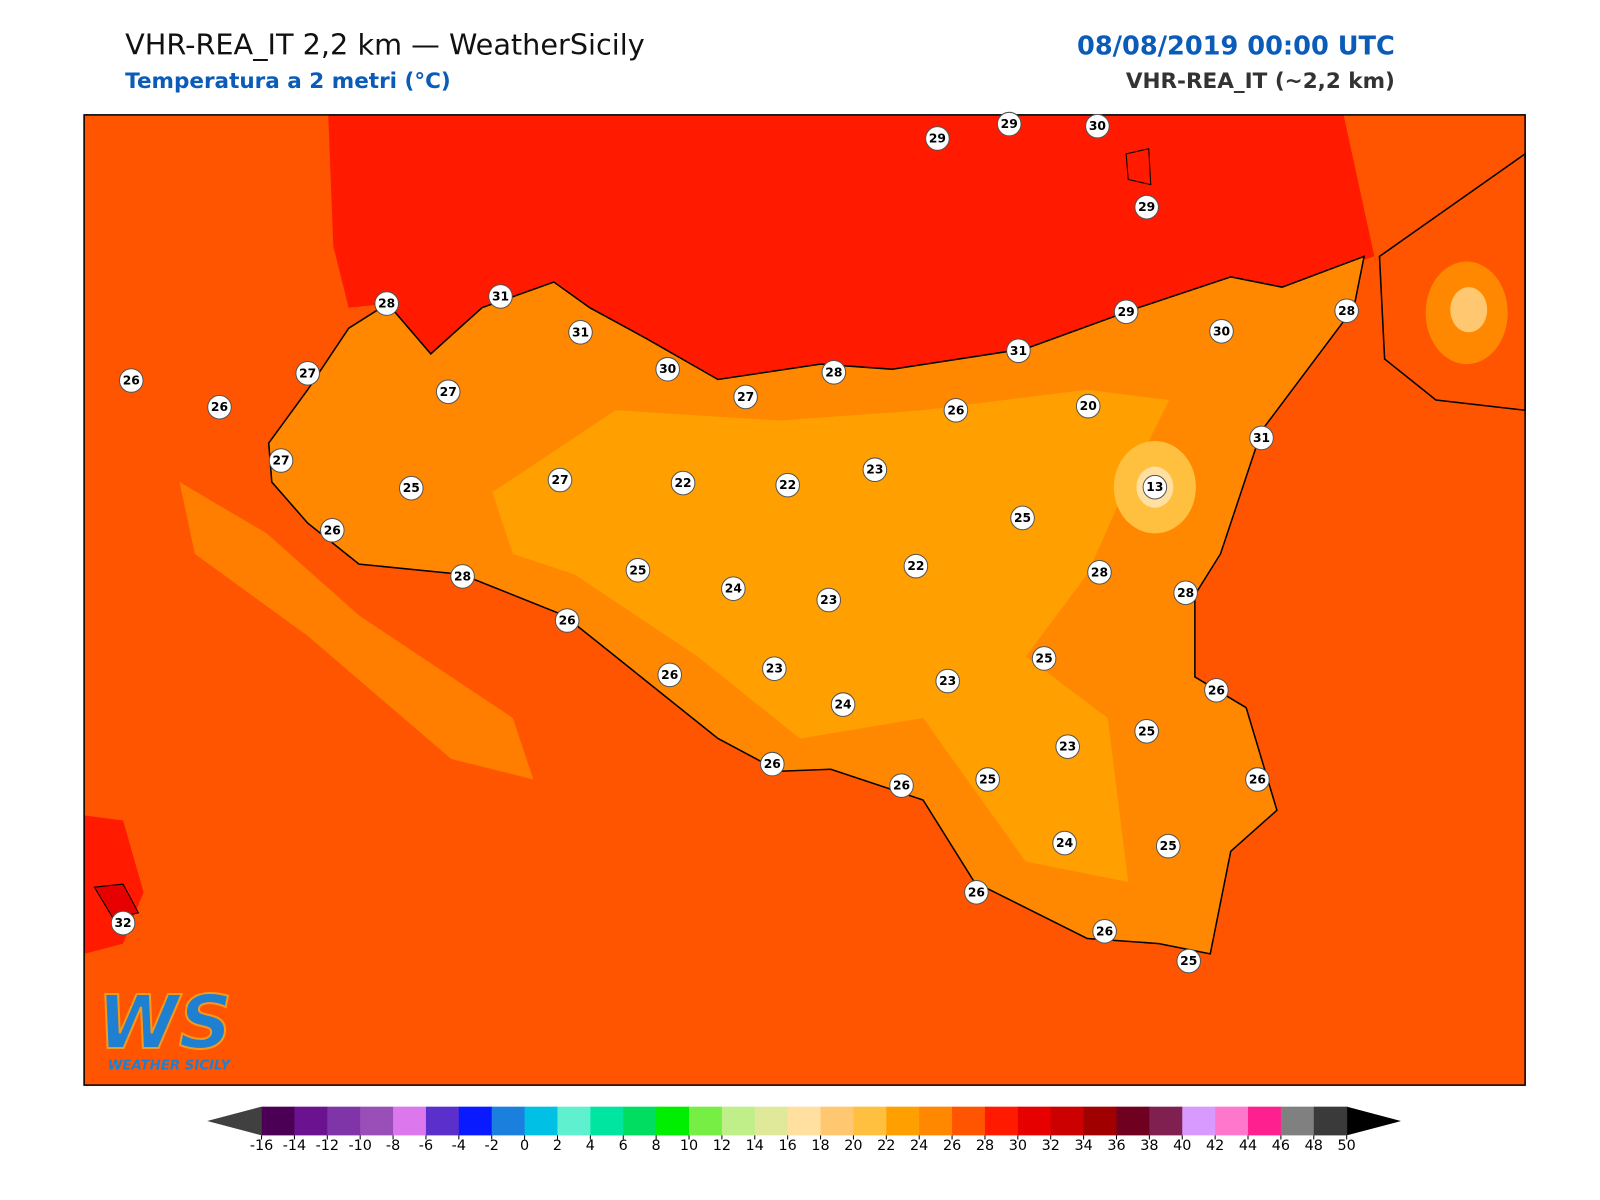 The height and width of the screenshot is (1200, 1600). I want to click on colorbar-tick-label: 24, so click(919, 1146).